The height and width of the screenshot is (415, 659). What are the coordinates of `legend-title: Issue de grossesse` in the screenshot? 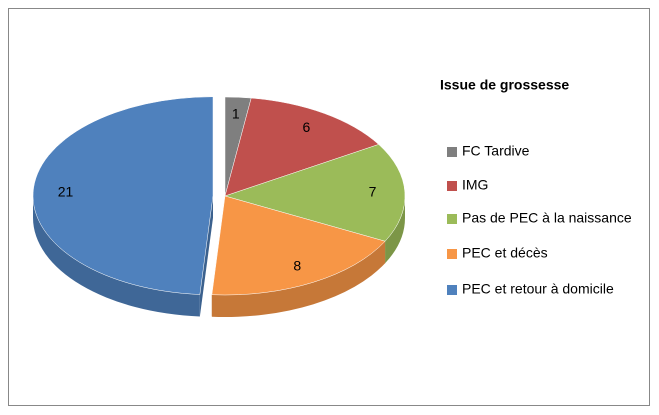 It's located at (504, 85).